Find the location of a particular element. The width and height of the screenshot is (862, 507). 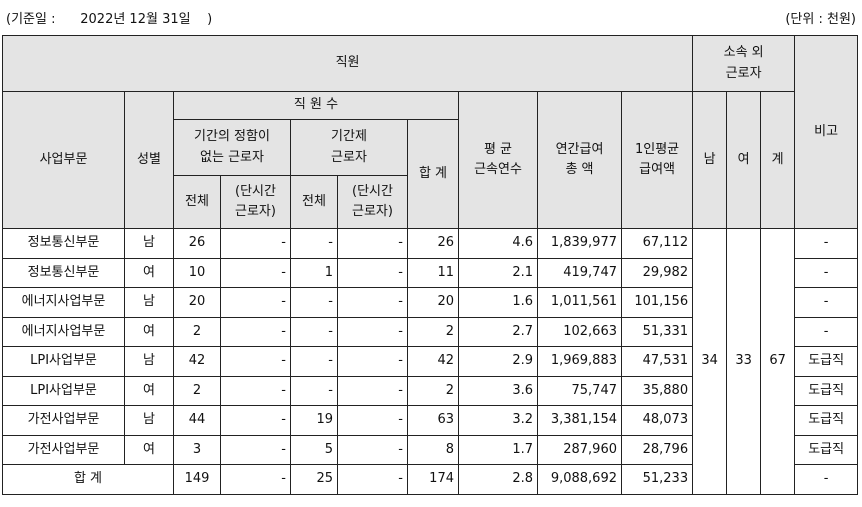

totals-indefinite-all: 149 is located at coordinates (197, 479).